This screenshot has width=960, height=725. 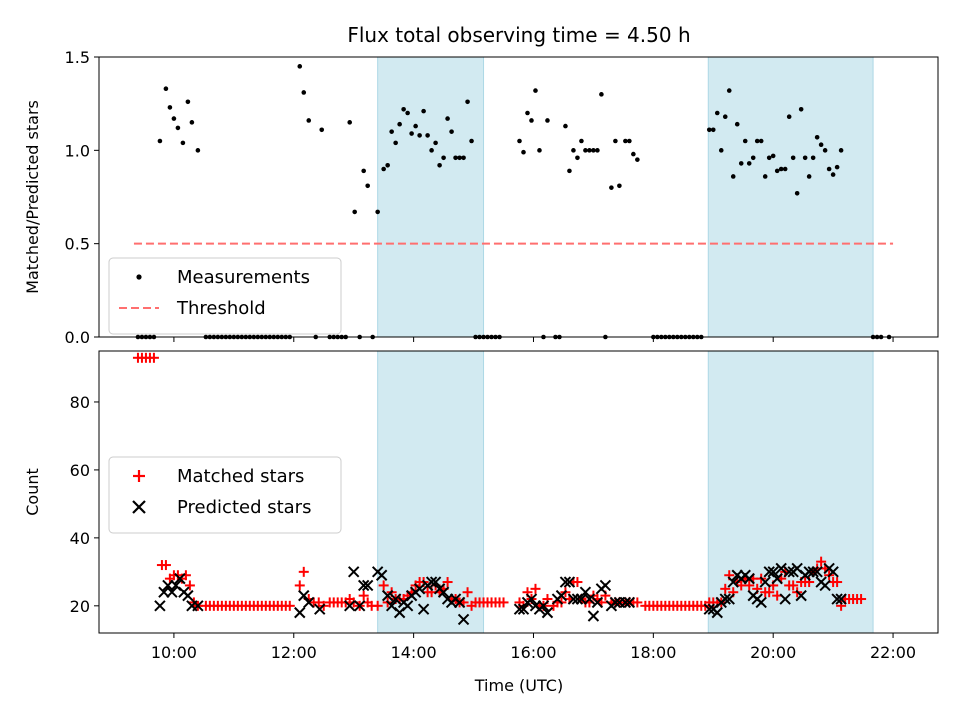 What do you see at coordinates (244, 507) in the screenshot?
I see `legend-label: Predicted stars` at bounding box center [244, 507].